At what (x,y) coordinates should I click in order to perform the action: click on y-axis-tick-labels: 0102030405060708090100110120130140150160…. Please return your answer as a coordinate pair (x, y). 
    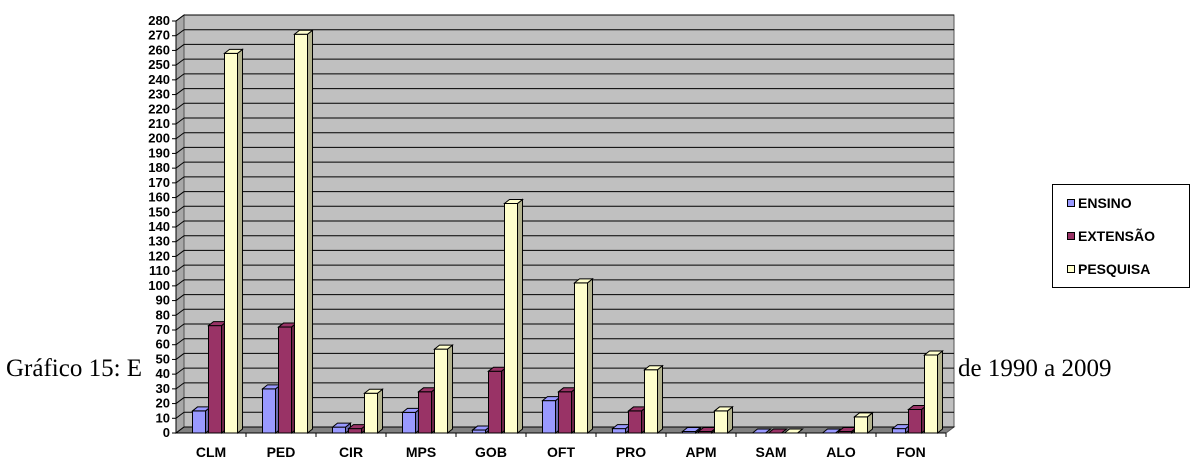
    Looking at the image, I should click on (159, 226).